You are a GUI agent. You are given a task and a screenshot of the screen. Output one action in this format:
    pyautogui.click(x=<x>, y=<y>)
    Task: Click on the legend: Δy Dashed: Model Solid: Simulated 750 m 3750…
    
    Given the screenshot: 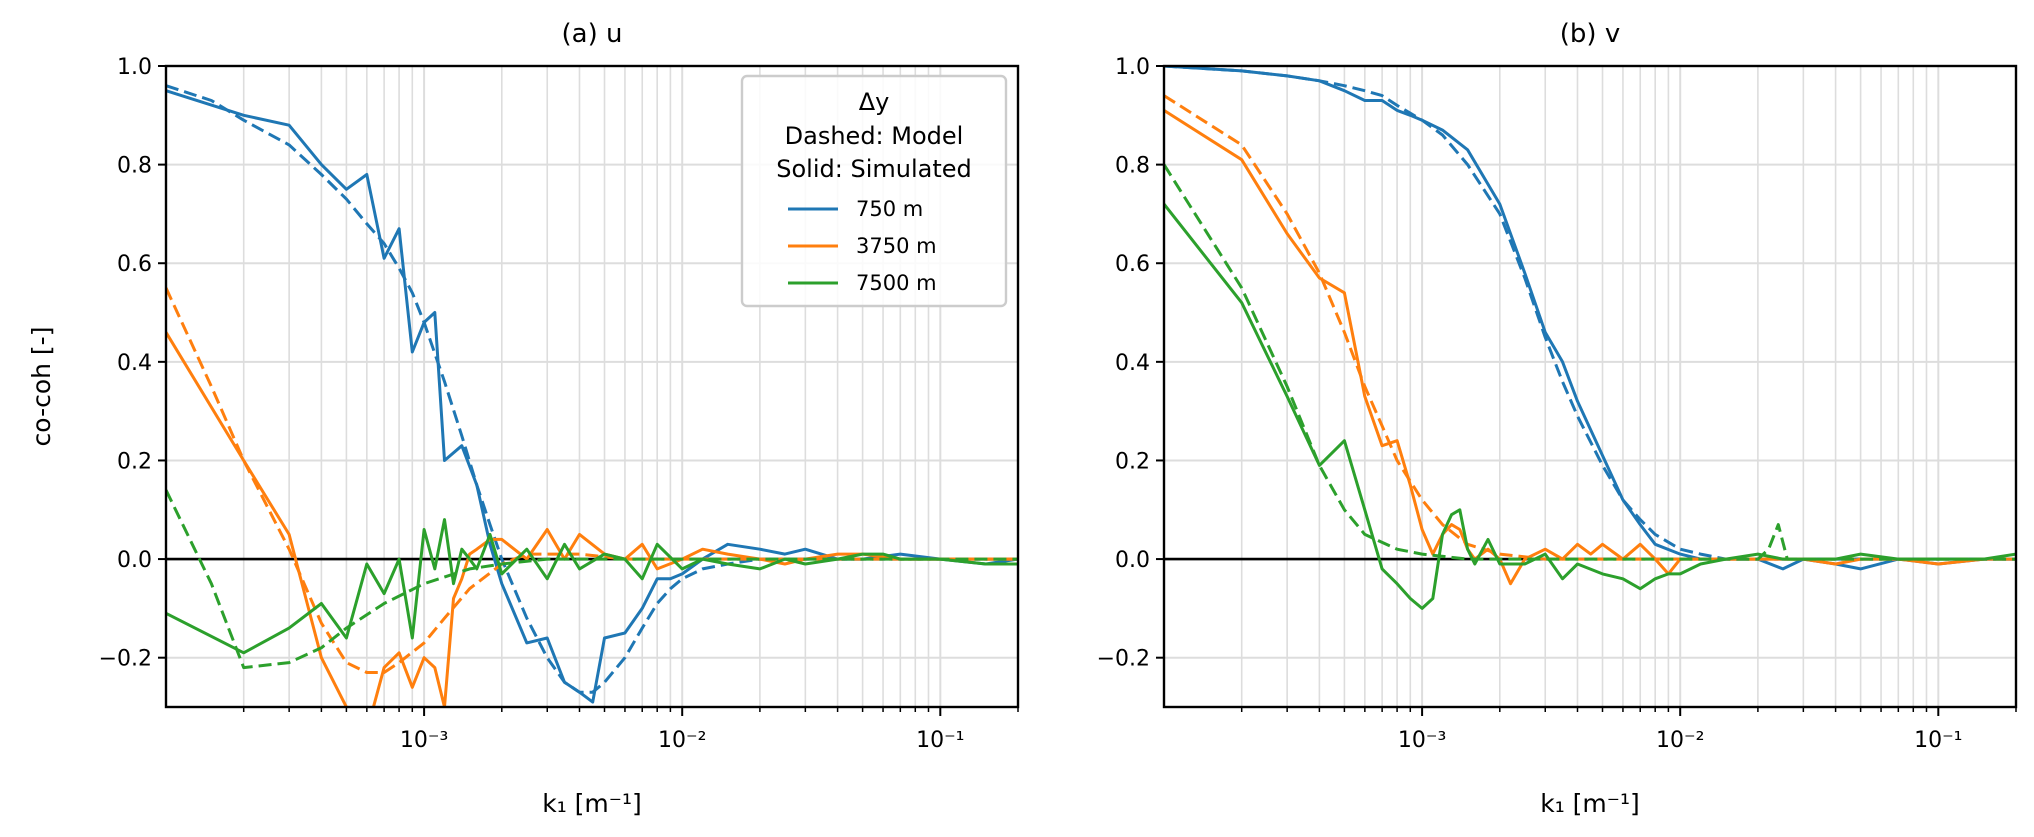 What is the action you would take?
    pyautogui.click(x=874, y=191)
    